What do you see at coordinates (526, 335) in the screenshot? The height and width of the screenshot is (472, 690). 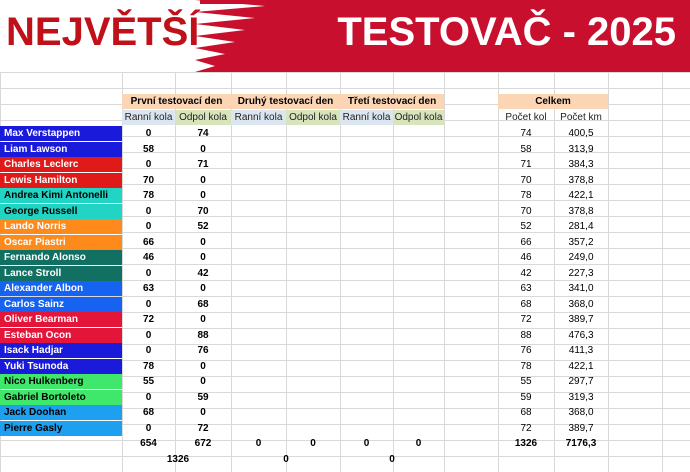 I see `total-laps-cell: 88` at bounding box center [526, 335].